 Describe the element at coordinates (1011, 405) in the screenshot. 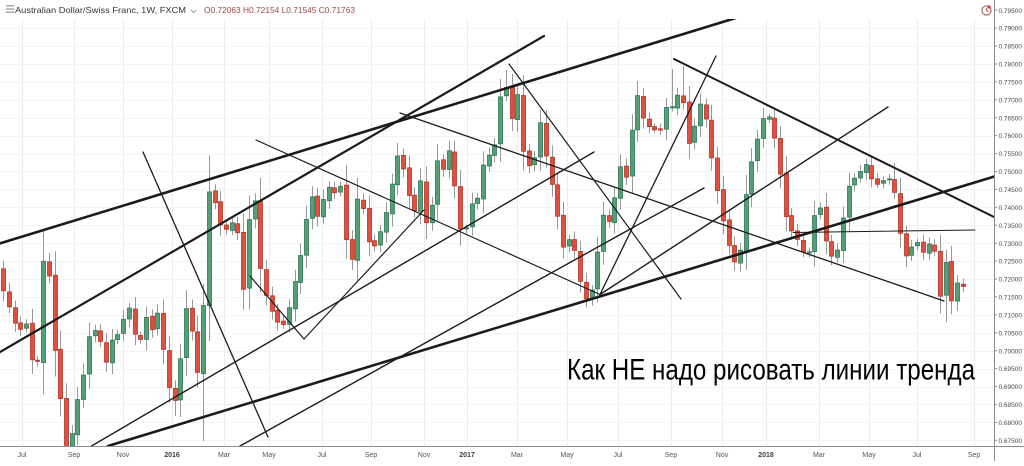

I see `svg-text: 0.68500` at that location.